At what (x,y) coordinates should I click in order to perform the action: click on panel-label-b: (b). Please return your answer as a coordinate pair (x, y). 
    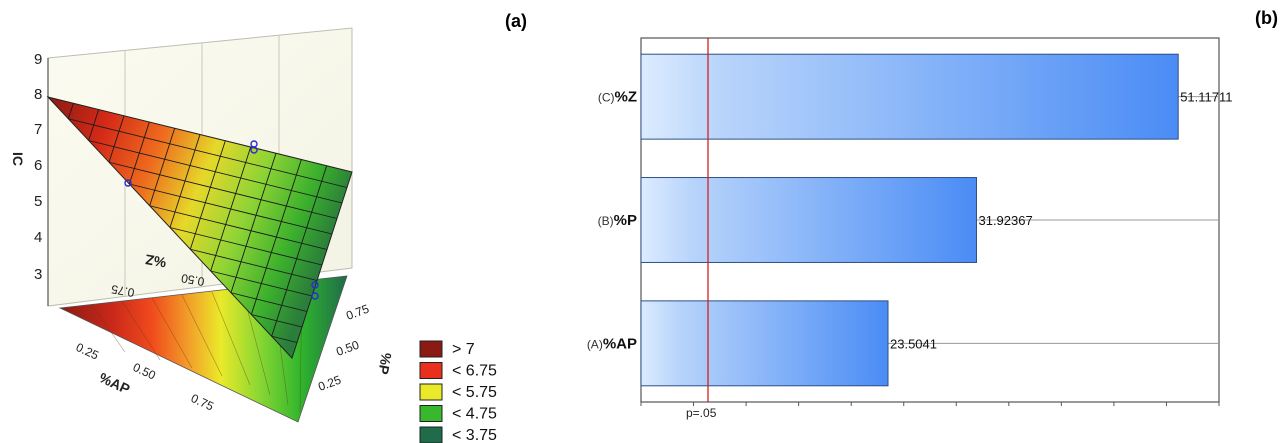
    Looking at the image, I should click on (1266, 18).